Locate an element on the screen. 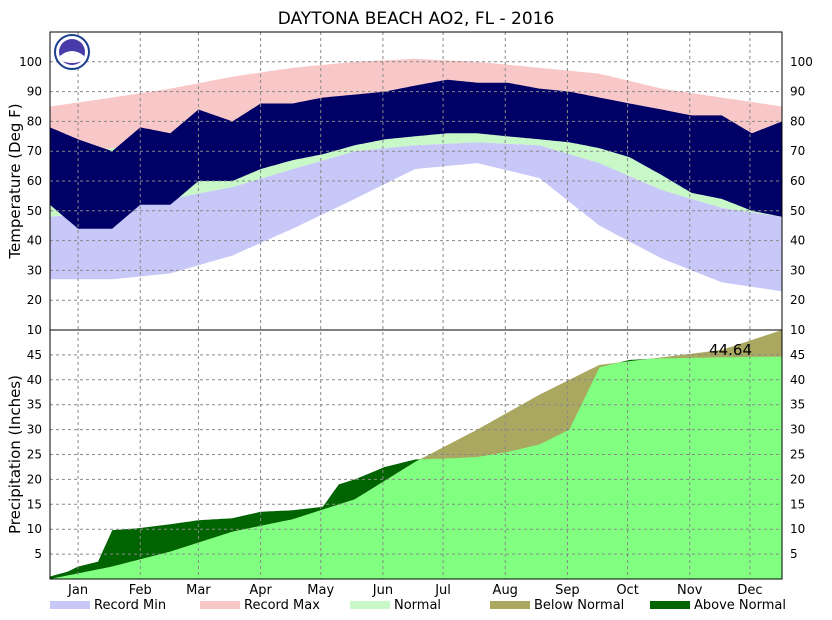  precip-tick-label-right: 40 is located at coordinates (797, 380).